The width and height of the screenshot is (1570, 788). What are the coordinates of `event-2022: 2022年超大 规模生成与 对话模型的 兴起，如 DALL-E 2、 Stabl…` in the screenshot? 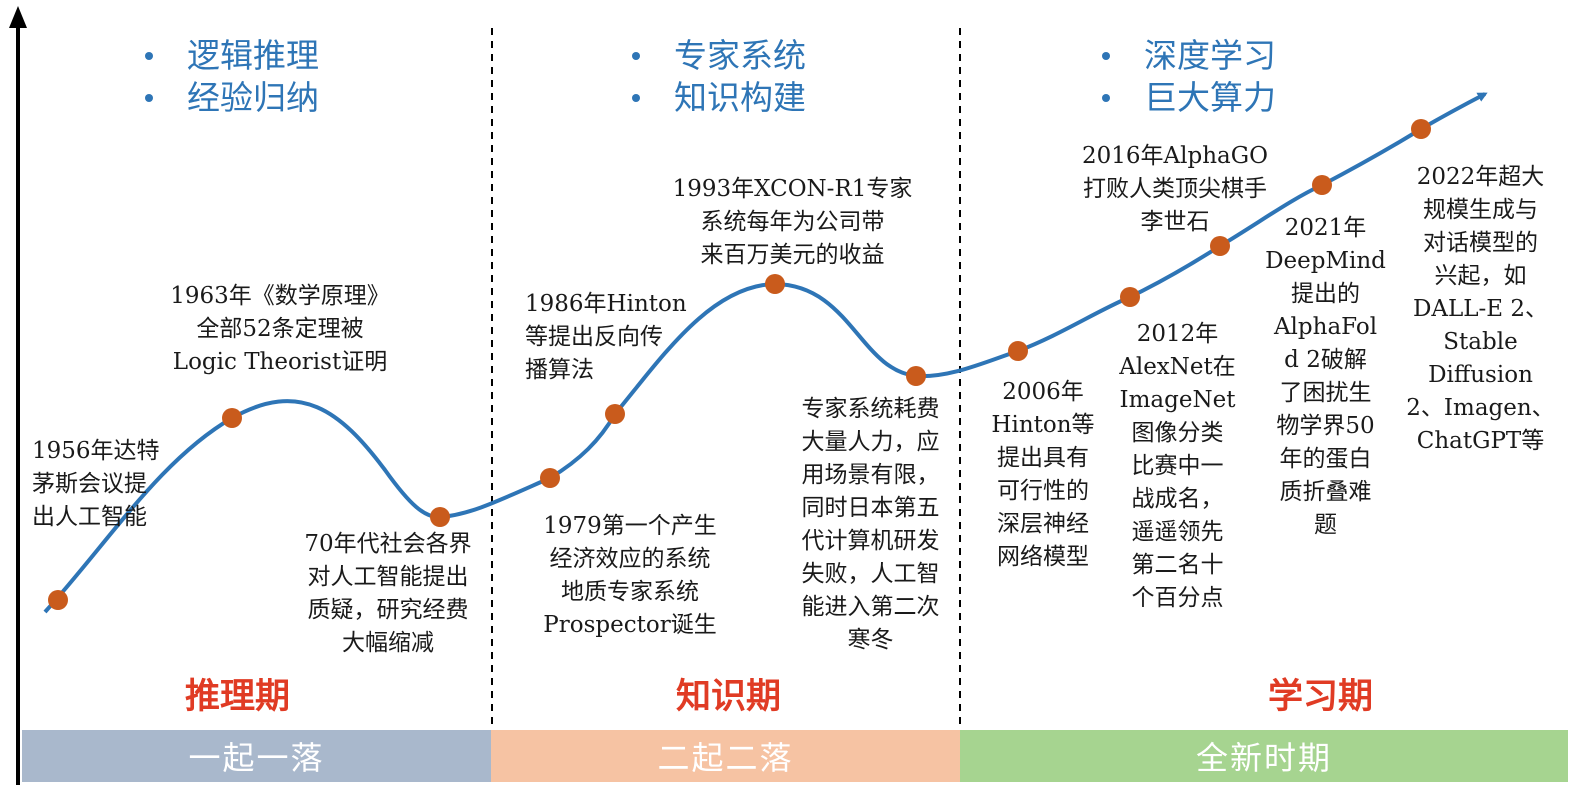 It's located at (1480, 309).